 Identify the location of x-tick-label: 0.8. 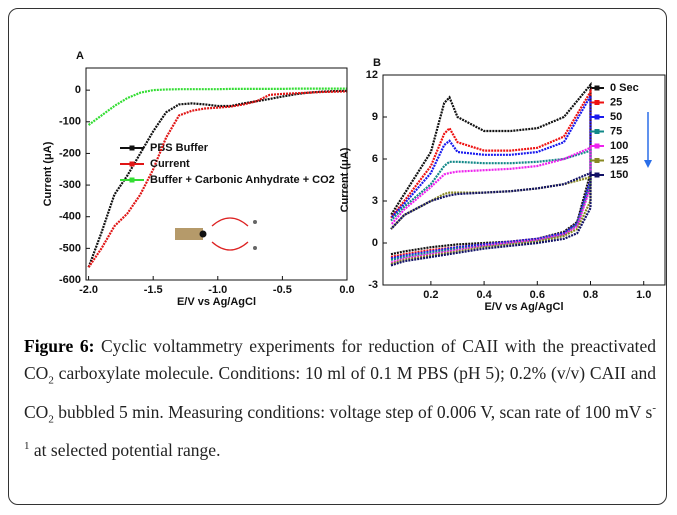
(590, 295).